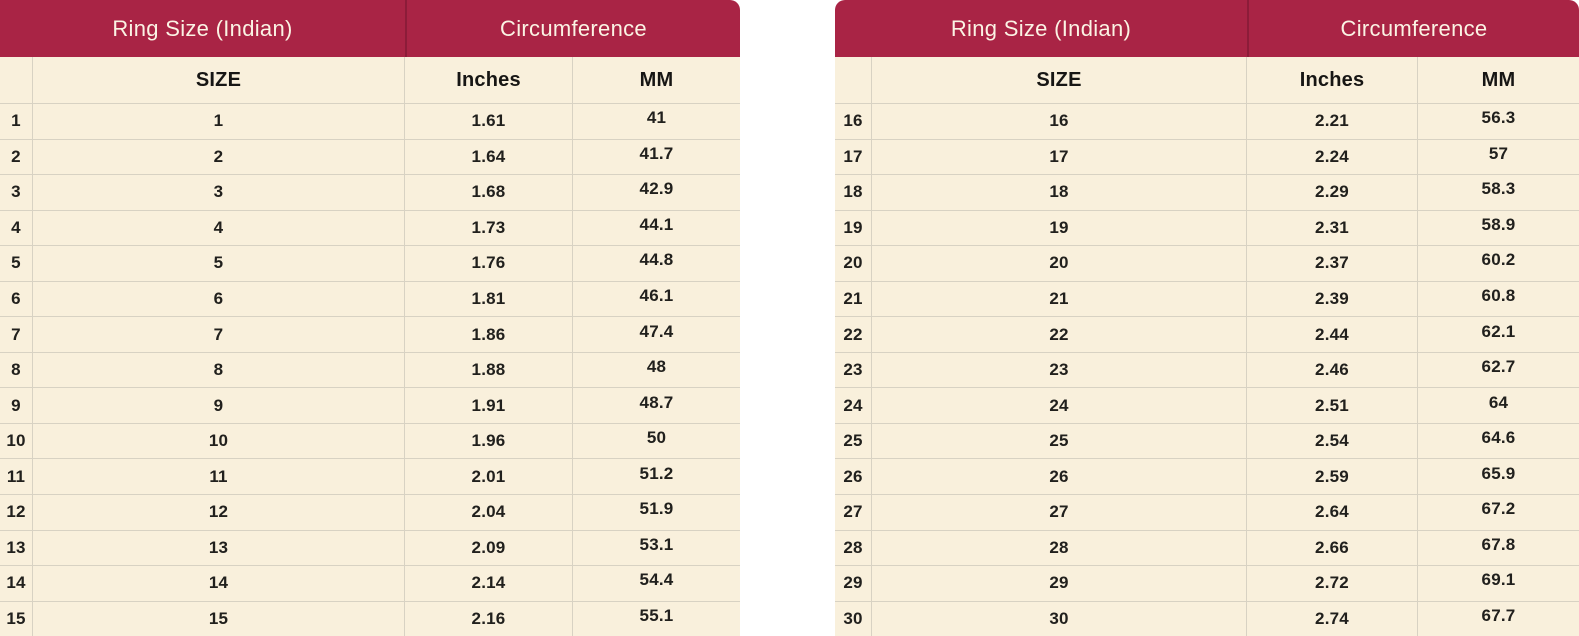 The width and height of the screenshot is (1579, 636). Describe the element at coordinates (1059, 334) in the screenshot. I see `size-cell: 22` at that location.